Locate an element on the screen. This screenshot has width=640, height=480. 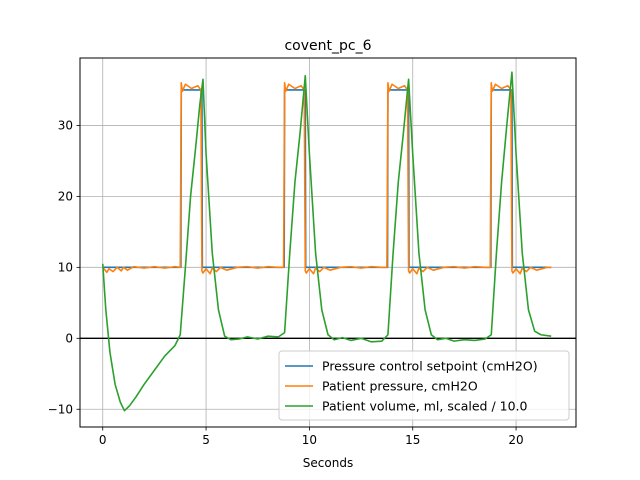
legend-label-setpoint: Pressure control setpoint (cmH2O) is located at coordinates (430, 366).